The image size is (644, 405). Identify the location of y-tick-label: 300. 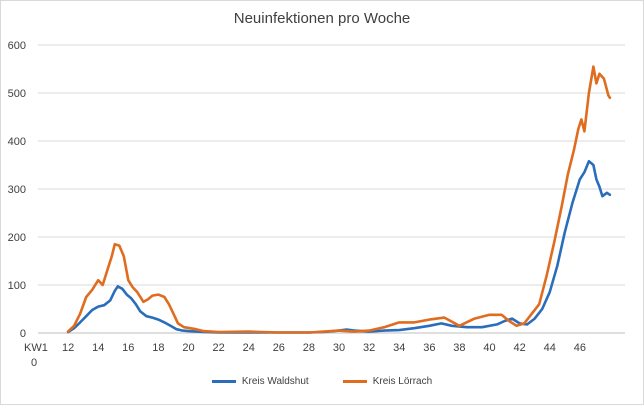
(17, 190).